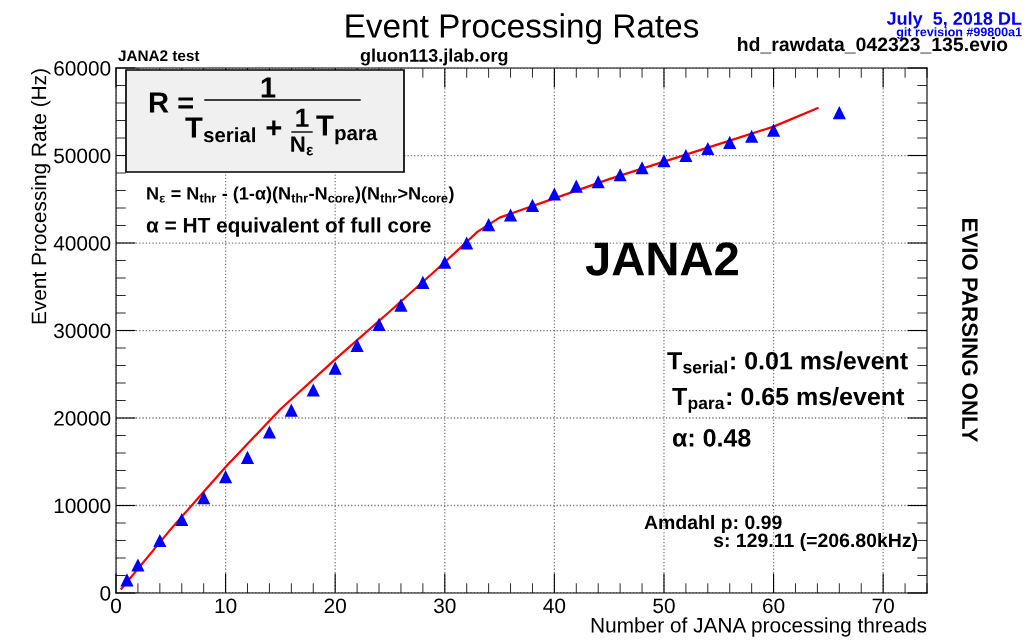 The width and height of the screenshot is (1027, 640). What do you see at coordinates (82, 68) in the screenshot?
I see `y-tick-label: 60000` at bounding box center [82, 68].